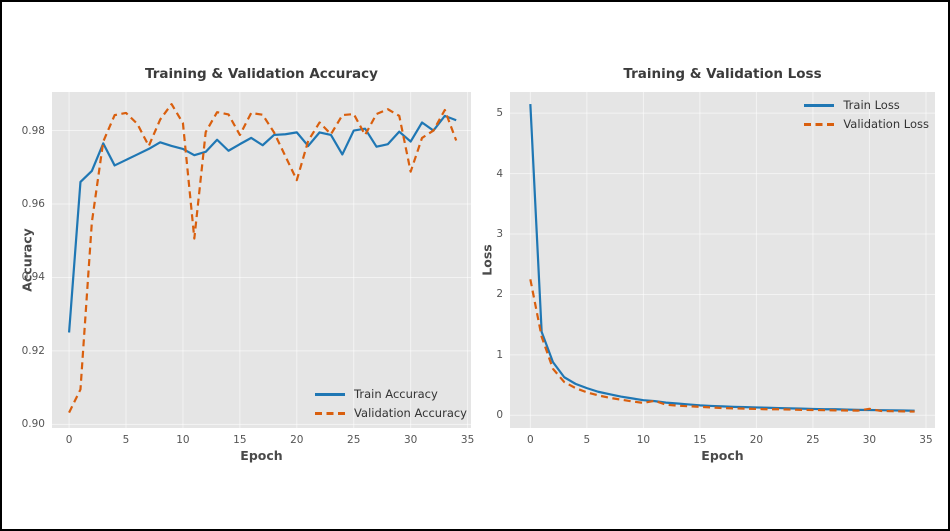 The image size is (950, 531). What do you see at coordinates (866, 114) in the screenshot?
I see `loss-legend: Train Loss Validation Loss` at bounding box center [866, 114].